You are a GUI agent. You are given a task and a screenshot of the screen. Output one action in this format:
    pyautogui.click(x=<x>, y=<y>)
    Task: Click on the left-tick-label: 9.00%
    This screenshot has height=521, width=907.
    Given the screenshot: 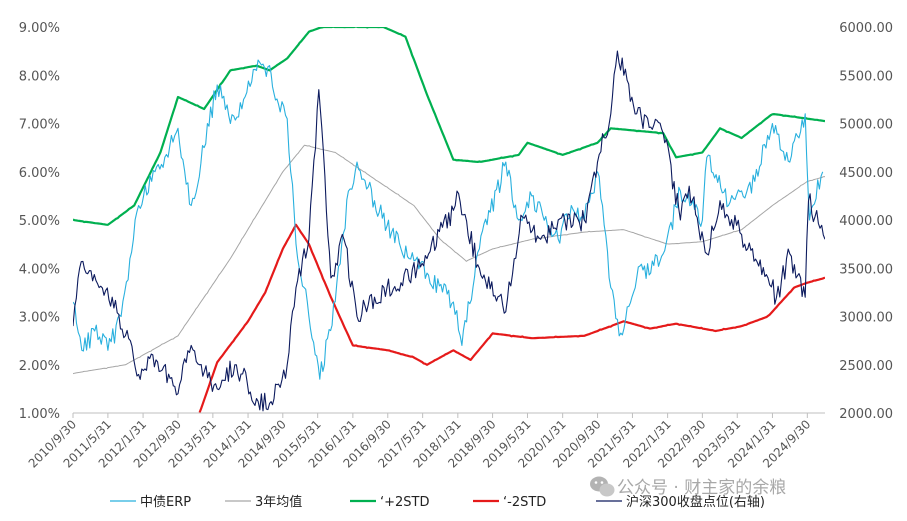 What is the action you would take?
    pyautogui.click(x=39, y=28)
    